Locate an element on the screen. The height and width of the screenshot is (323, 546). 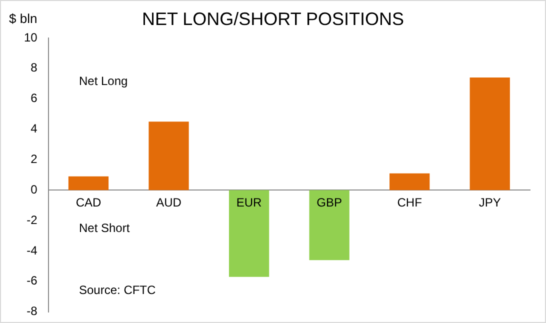
annotation: Source: CFTC is located at coordinates (117, 290).